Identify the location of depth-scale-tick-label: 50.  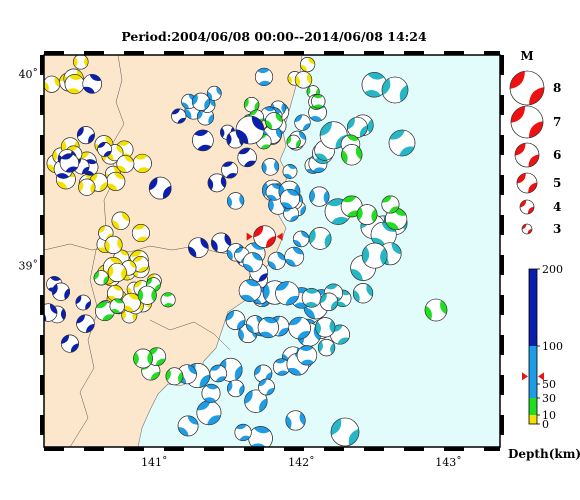
(549, 384).